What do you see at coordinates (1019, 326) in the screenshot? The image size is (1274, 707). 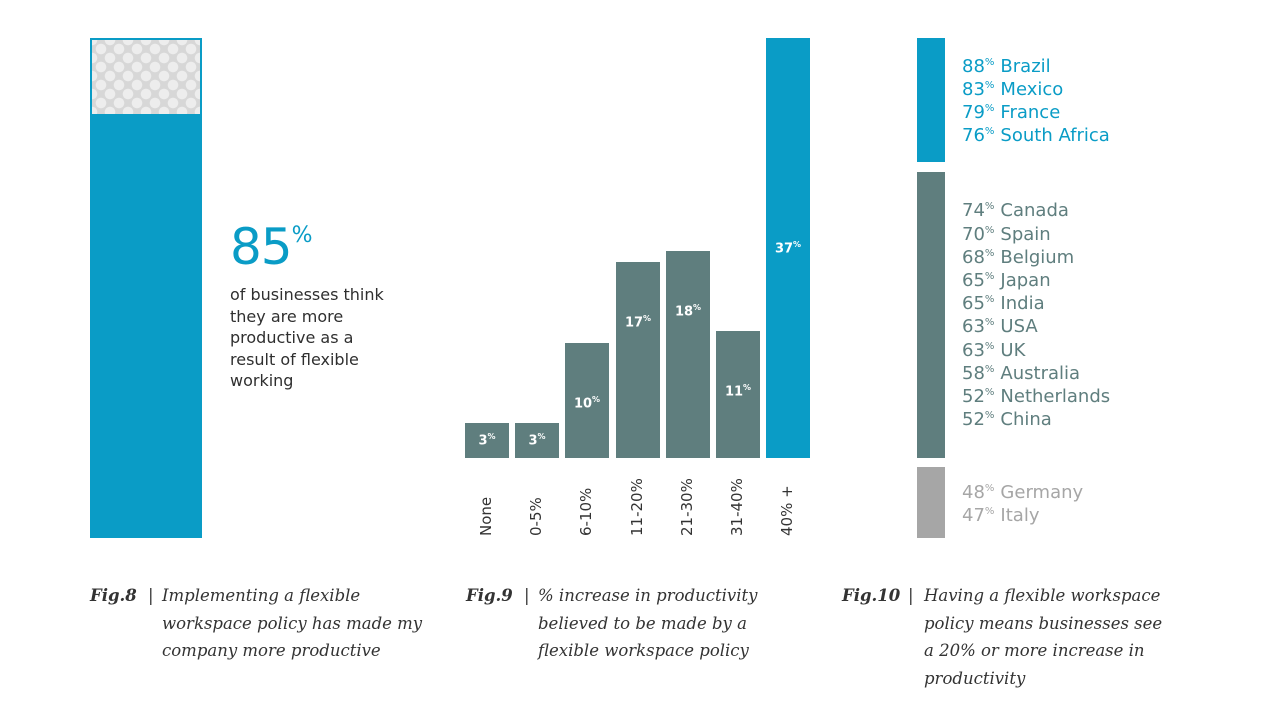 I see `fig10-country: USA` at bounding box center [1019, 326].